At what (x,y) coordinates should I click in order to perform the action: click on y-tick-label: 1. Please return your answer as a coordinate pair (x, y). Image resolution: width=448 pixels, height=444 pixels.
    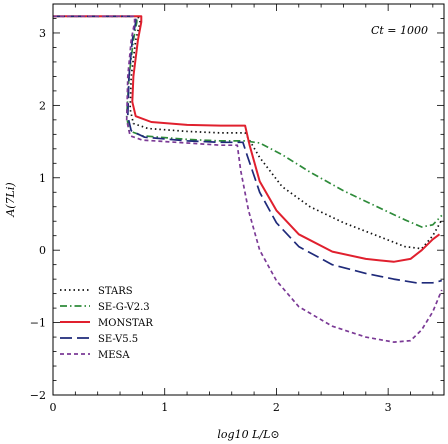
    Looking at the image, I should click on (42, 178).